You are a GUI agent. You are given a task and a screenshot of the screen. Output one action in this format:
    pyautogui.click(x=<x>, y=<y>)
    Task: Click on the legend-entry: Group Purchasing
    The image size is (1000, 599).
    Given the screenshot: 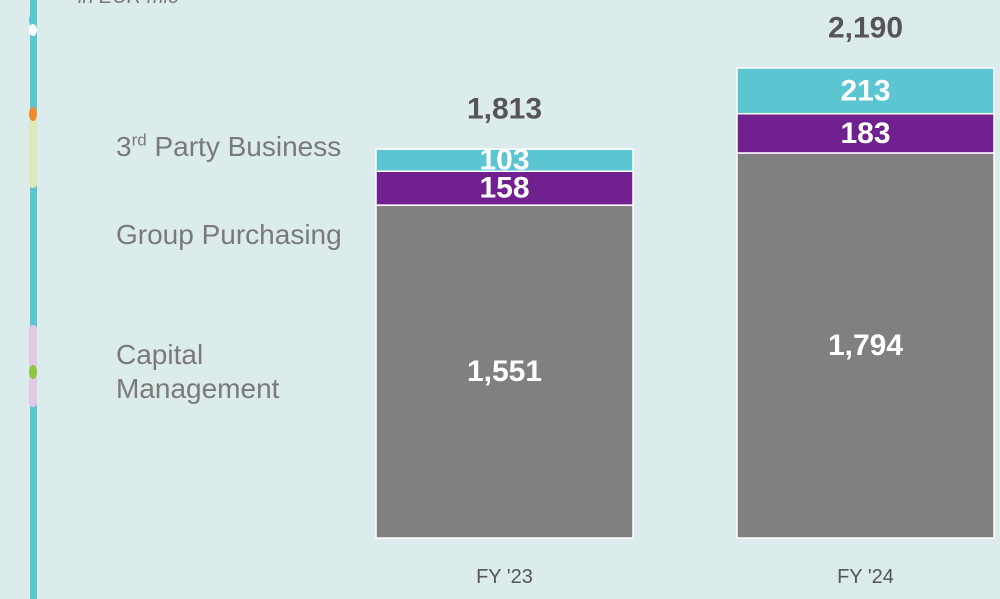 What is the action you would take?
    pyautogui.click(x=229, y=234)
    